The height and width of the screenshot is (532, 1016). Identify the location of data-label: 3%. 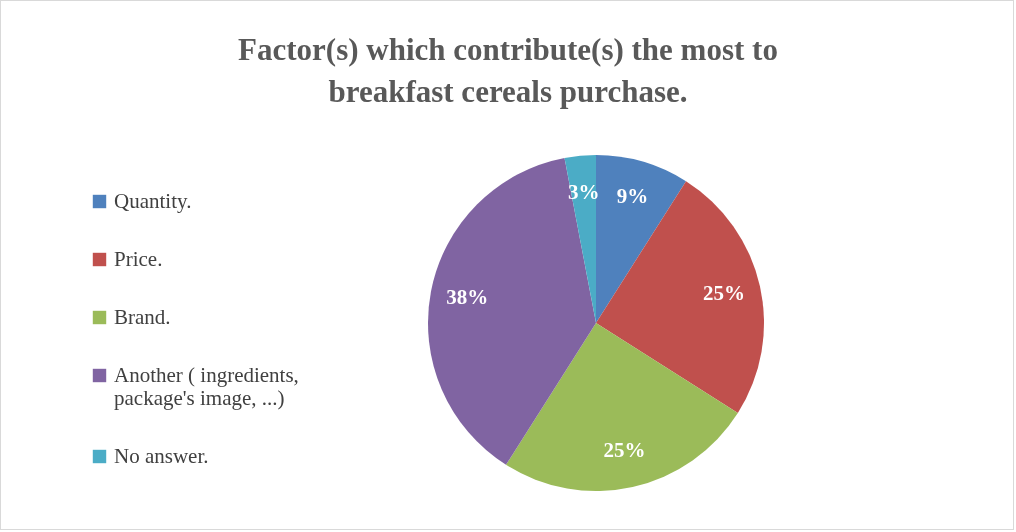
(583, 191).